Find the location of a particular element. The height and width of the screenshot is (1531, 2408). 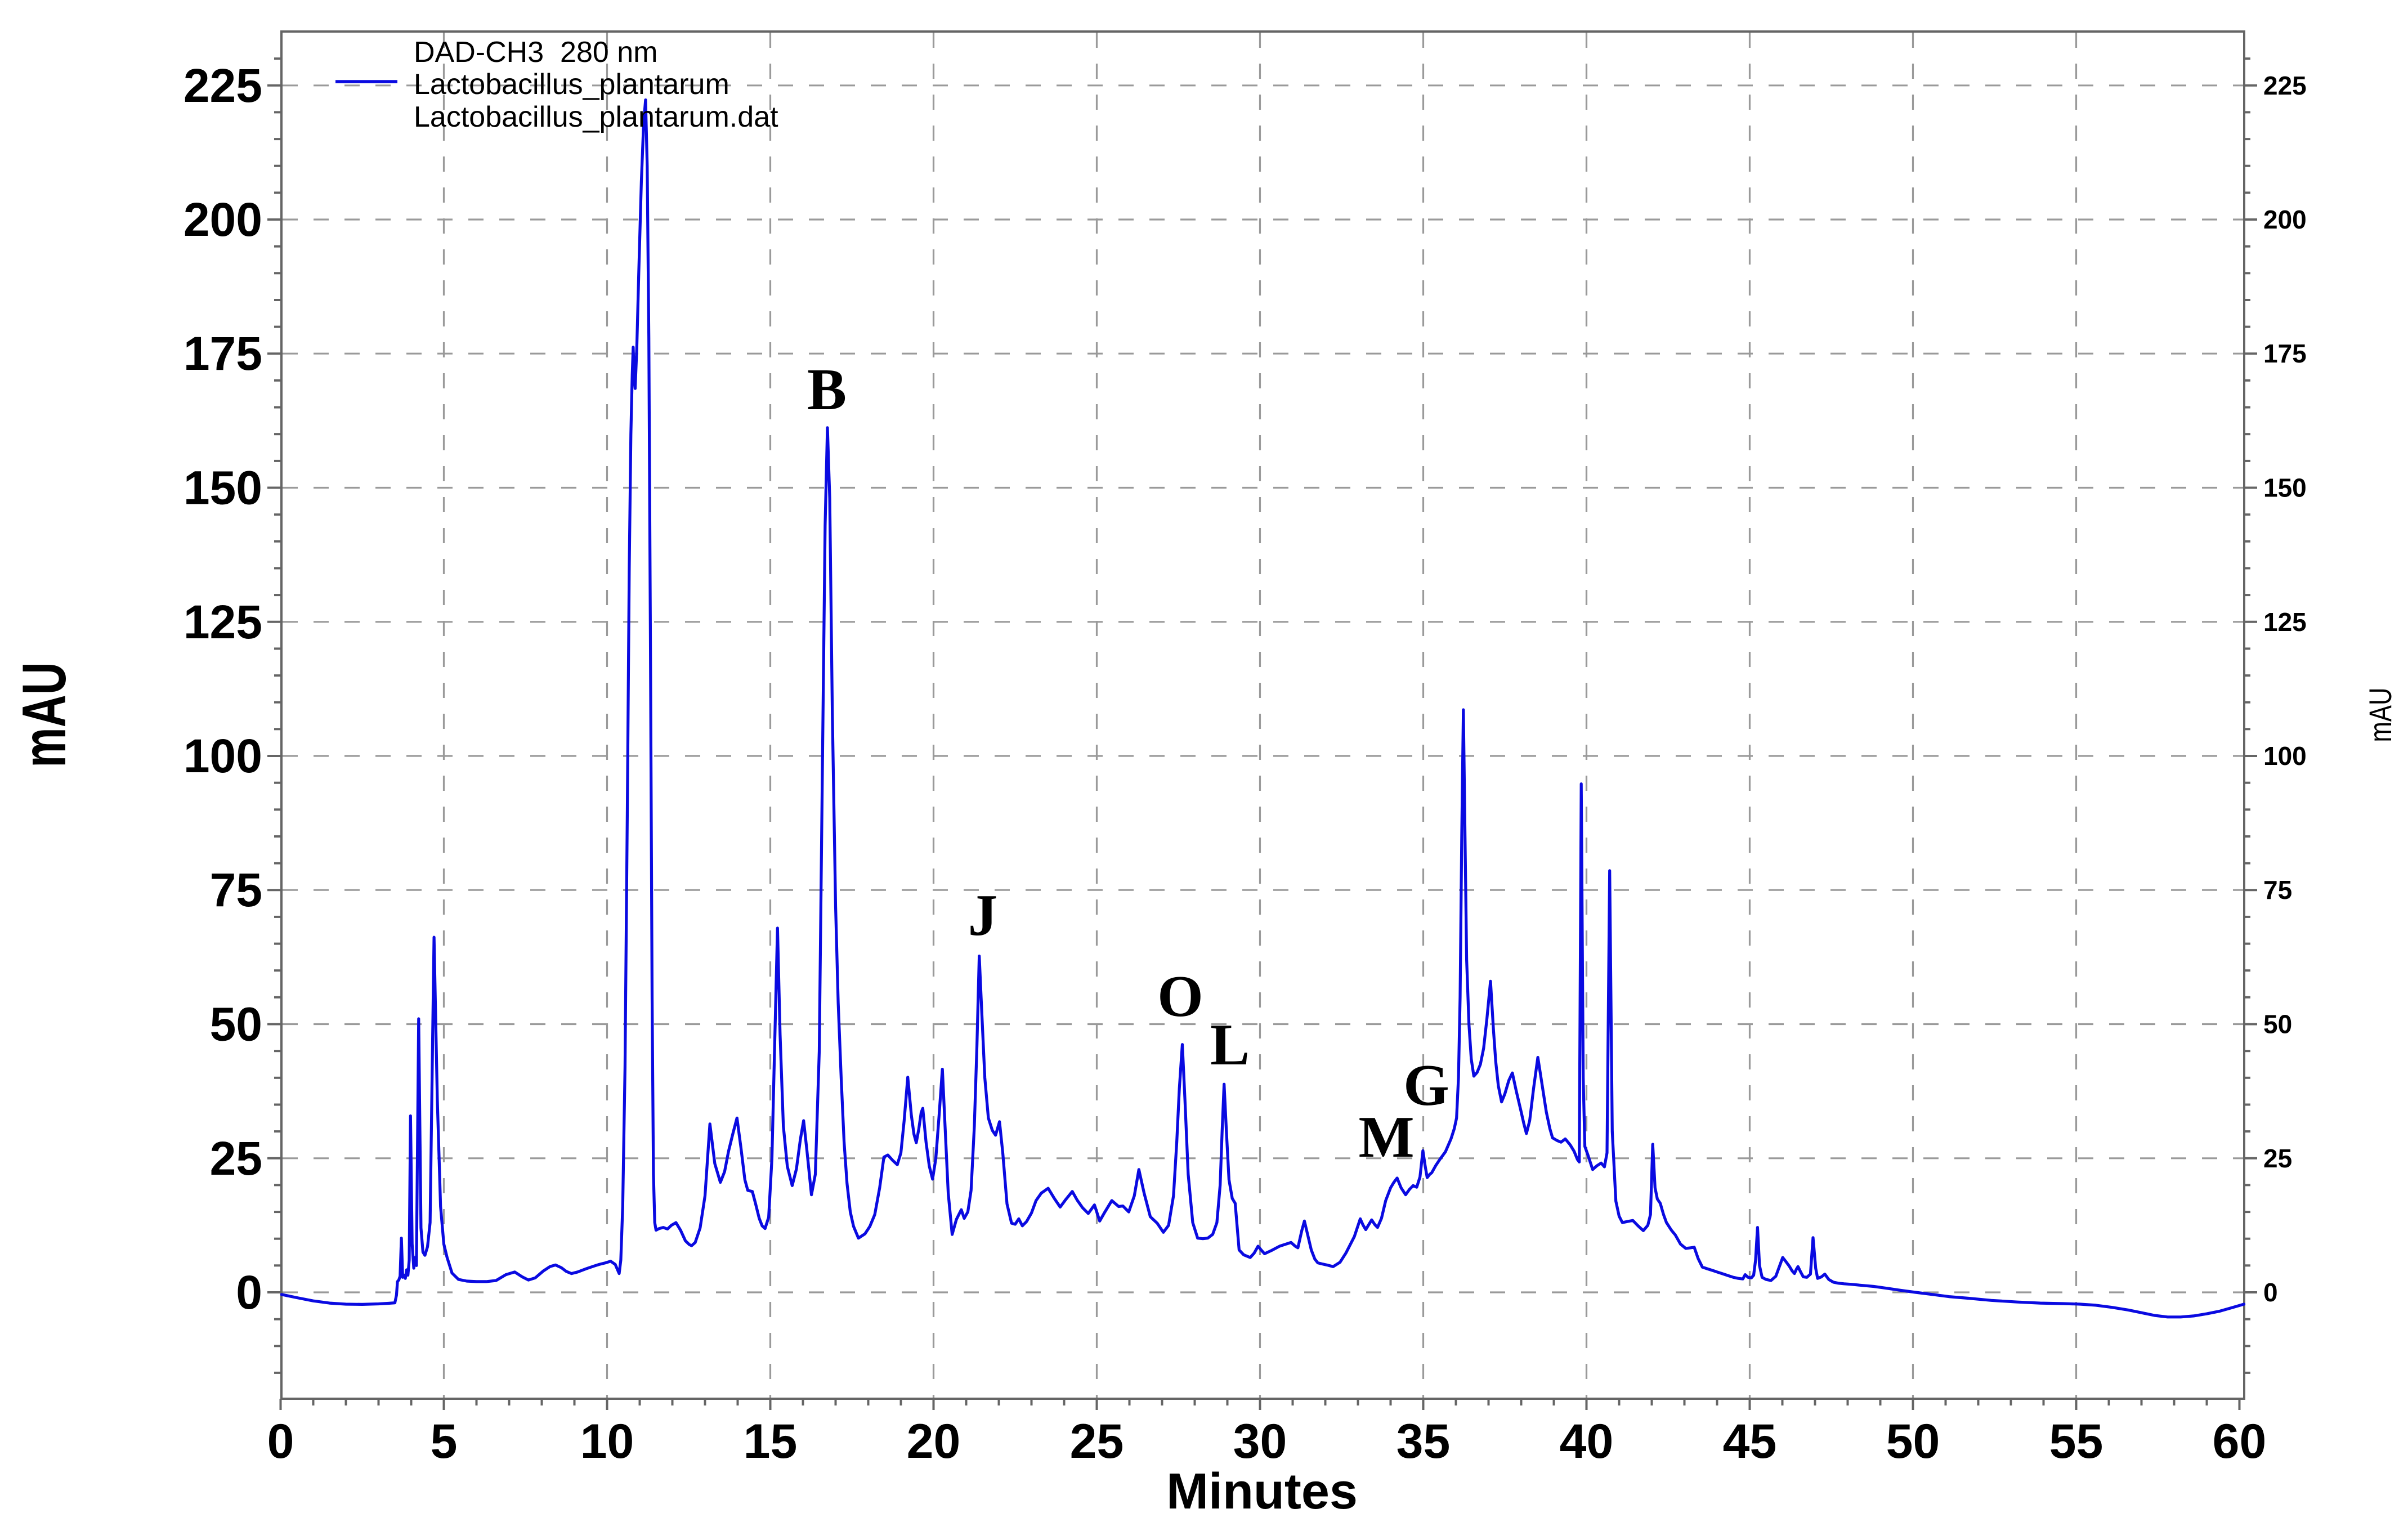

svg-text: L is located at coordinates (1230, 1044).